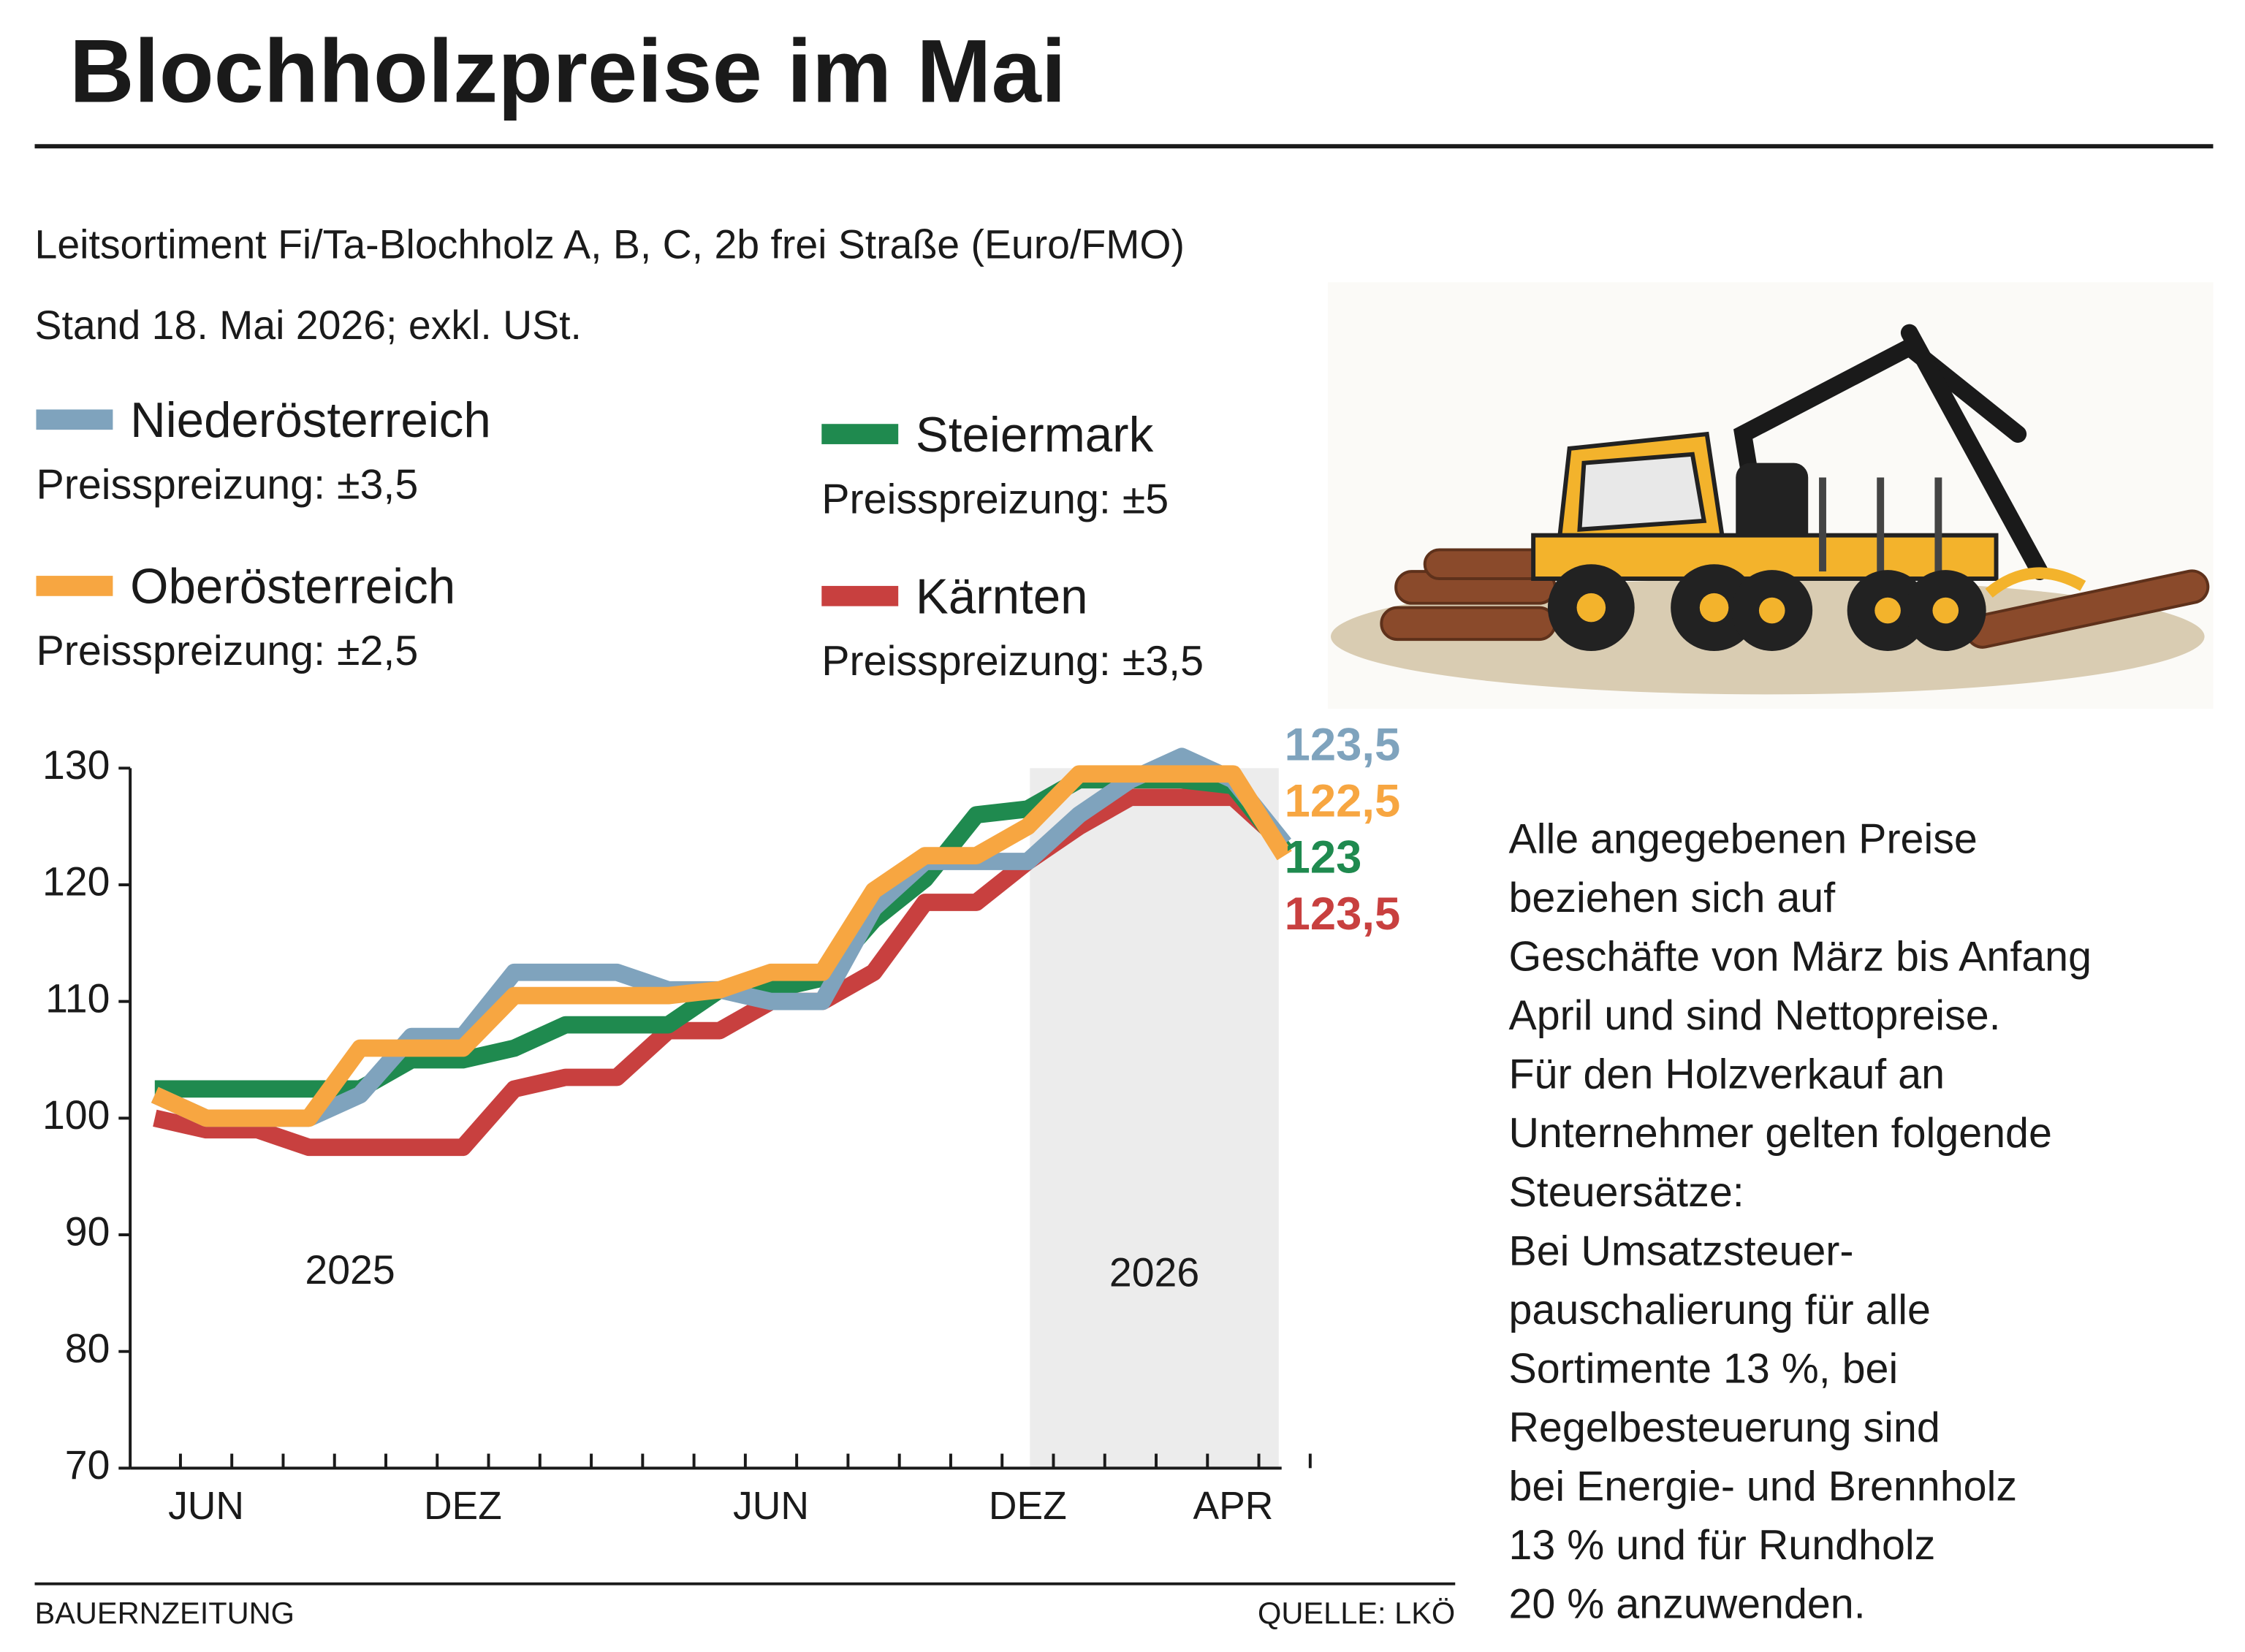 The width and height of the screenshot is (2245, 1652). I want to click on subtitle: Stand 18. Mai 2026; exkl. USt., so click(308, 325).